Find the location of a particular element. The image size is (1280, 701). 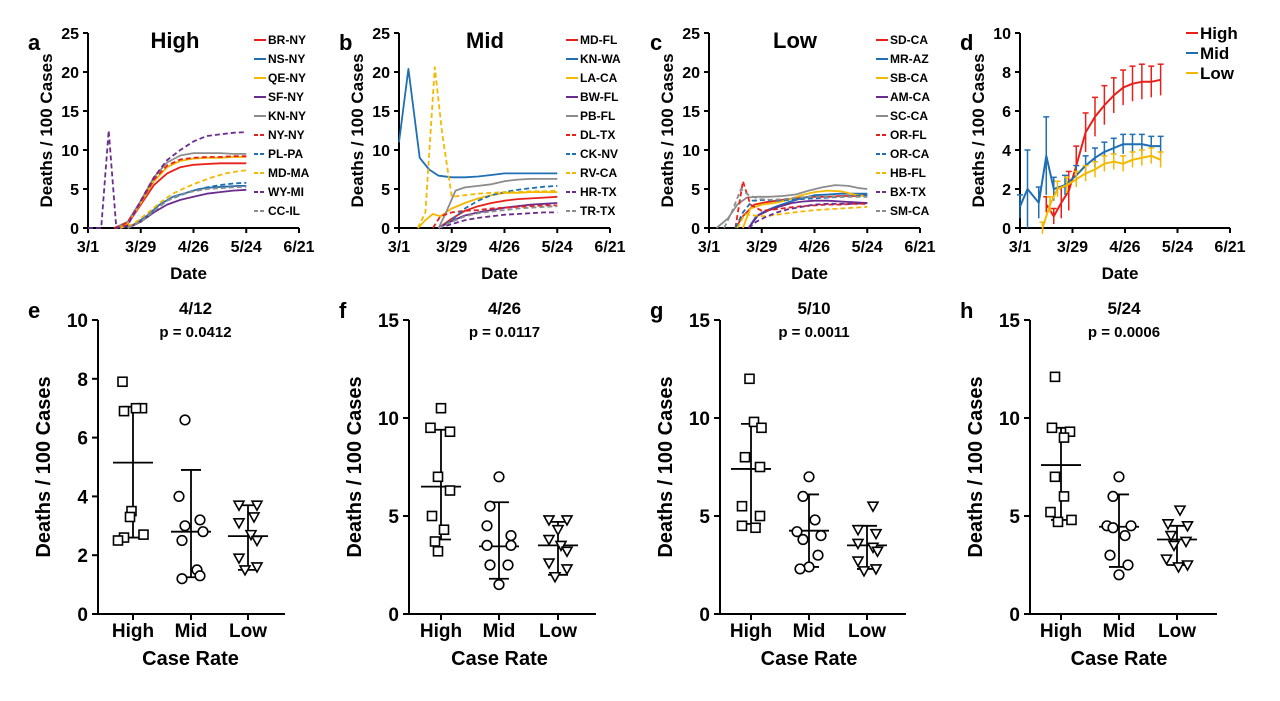

x-tick-label: 3/1 is located at coordinates (1020, 247).